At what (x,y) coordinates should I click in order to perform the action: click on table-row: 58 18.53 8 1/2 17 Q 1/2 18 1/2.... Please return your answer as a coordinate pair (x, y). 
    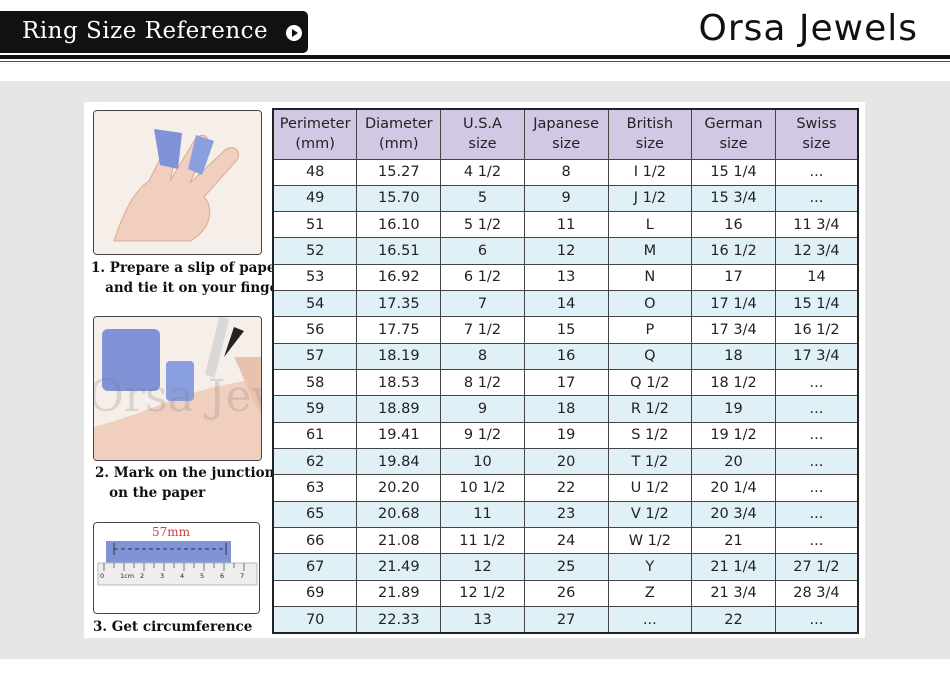
    Looking at the image, I should click on (565, 383).